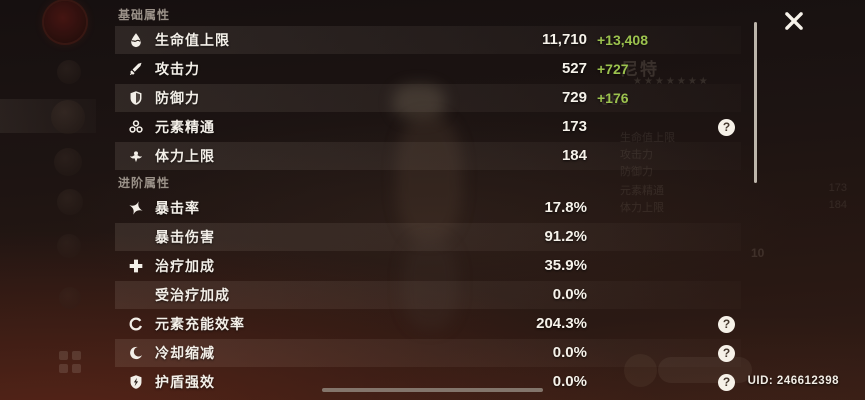  What do you see at coordinates (574, 97) in the screenshot?
I see `stat-value: 729` at bounding box center [574, 97].